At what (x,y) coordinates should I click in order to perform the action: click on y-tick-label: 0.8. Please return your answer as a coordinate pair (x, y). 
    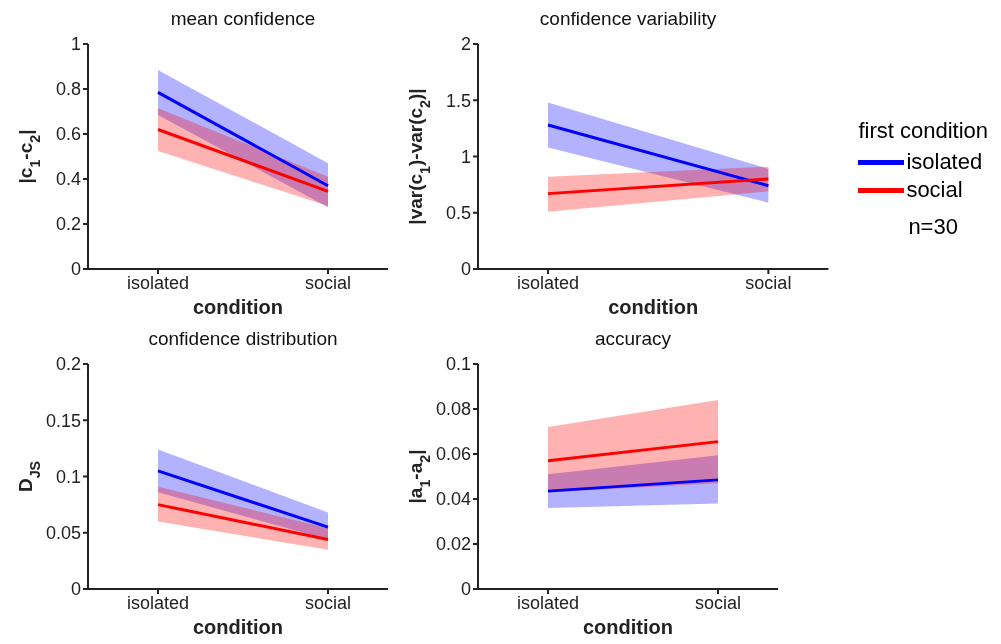
    Looking at the image, I should click on (68, 89).